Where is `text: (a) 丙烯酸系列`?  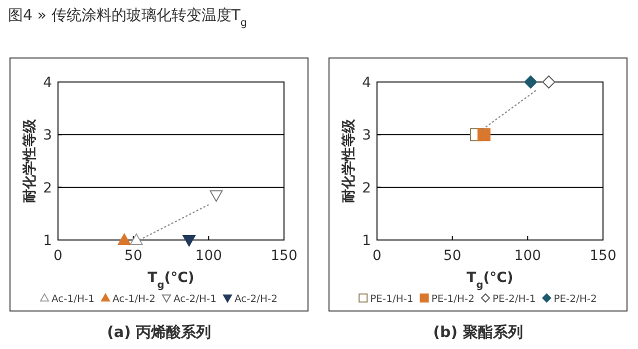
text: (a) 丙烯酸系列 is located at coordinates (159, 332).